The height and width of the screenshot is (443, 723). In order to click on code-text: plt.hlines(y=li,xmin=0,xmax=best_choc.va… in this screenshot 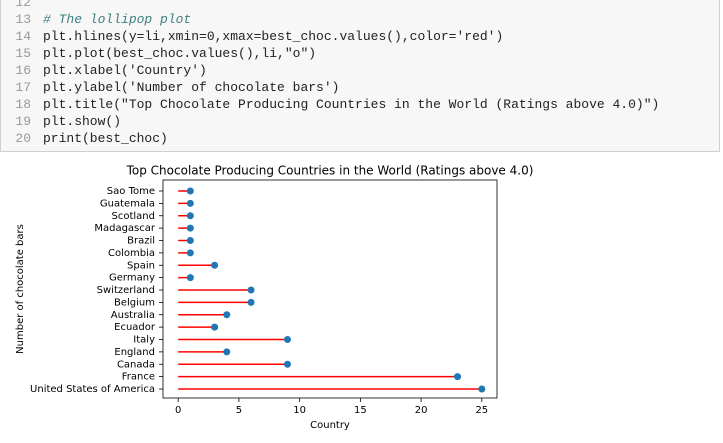, I will do `click(273, 36)`.